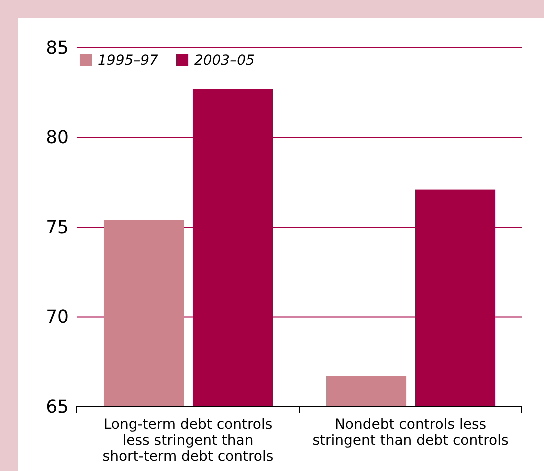 This screenshot has width=544, height=471. I want to click on legend-label: 1995–97, so click(128, 61).